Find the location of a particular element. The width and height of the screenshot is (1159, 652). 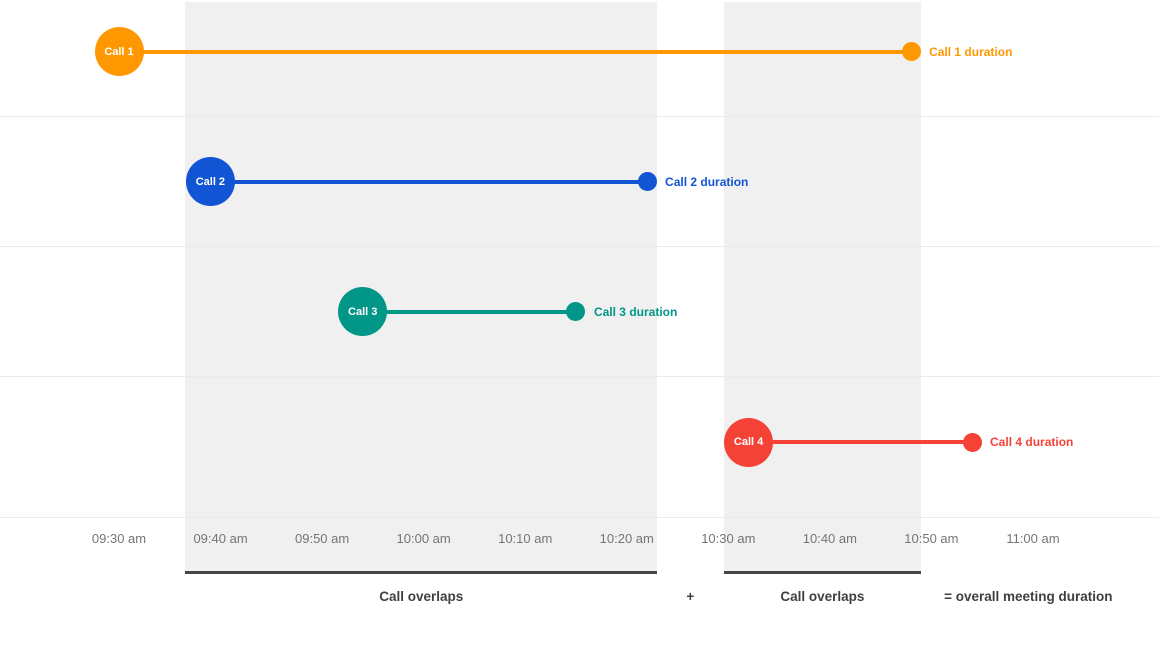

call-name-label: Call 1 is located at coordinates (119, 51).